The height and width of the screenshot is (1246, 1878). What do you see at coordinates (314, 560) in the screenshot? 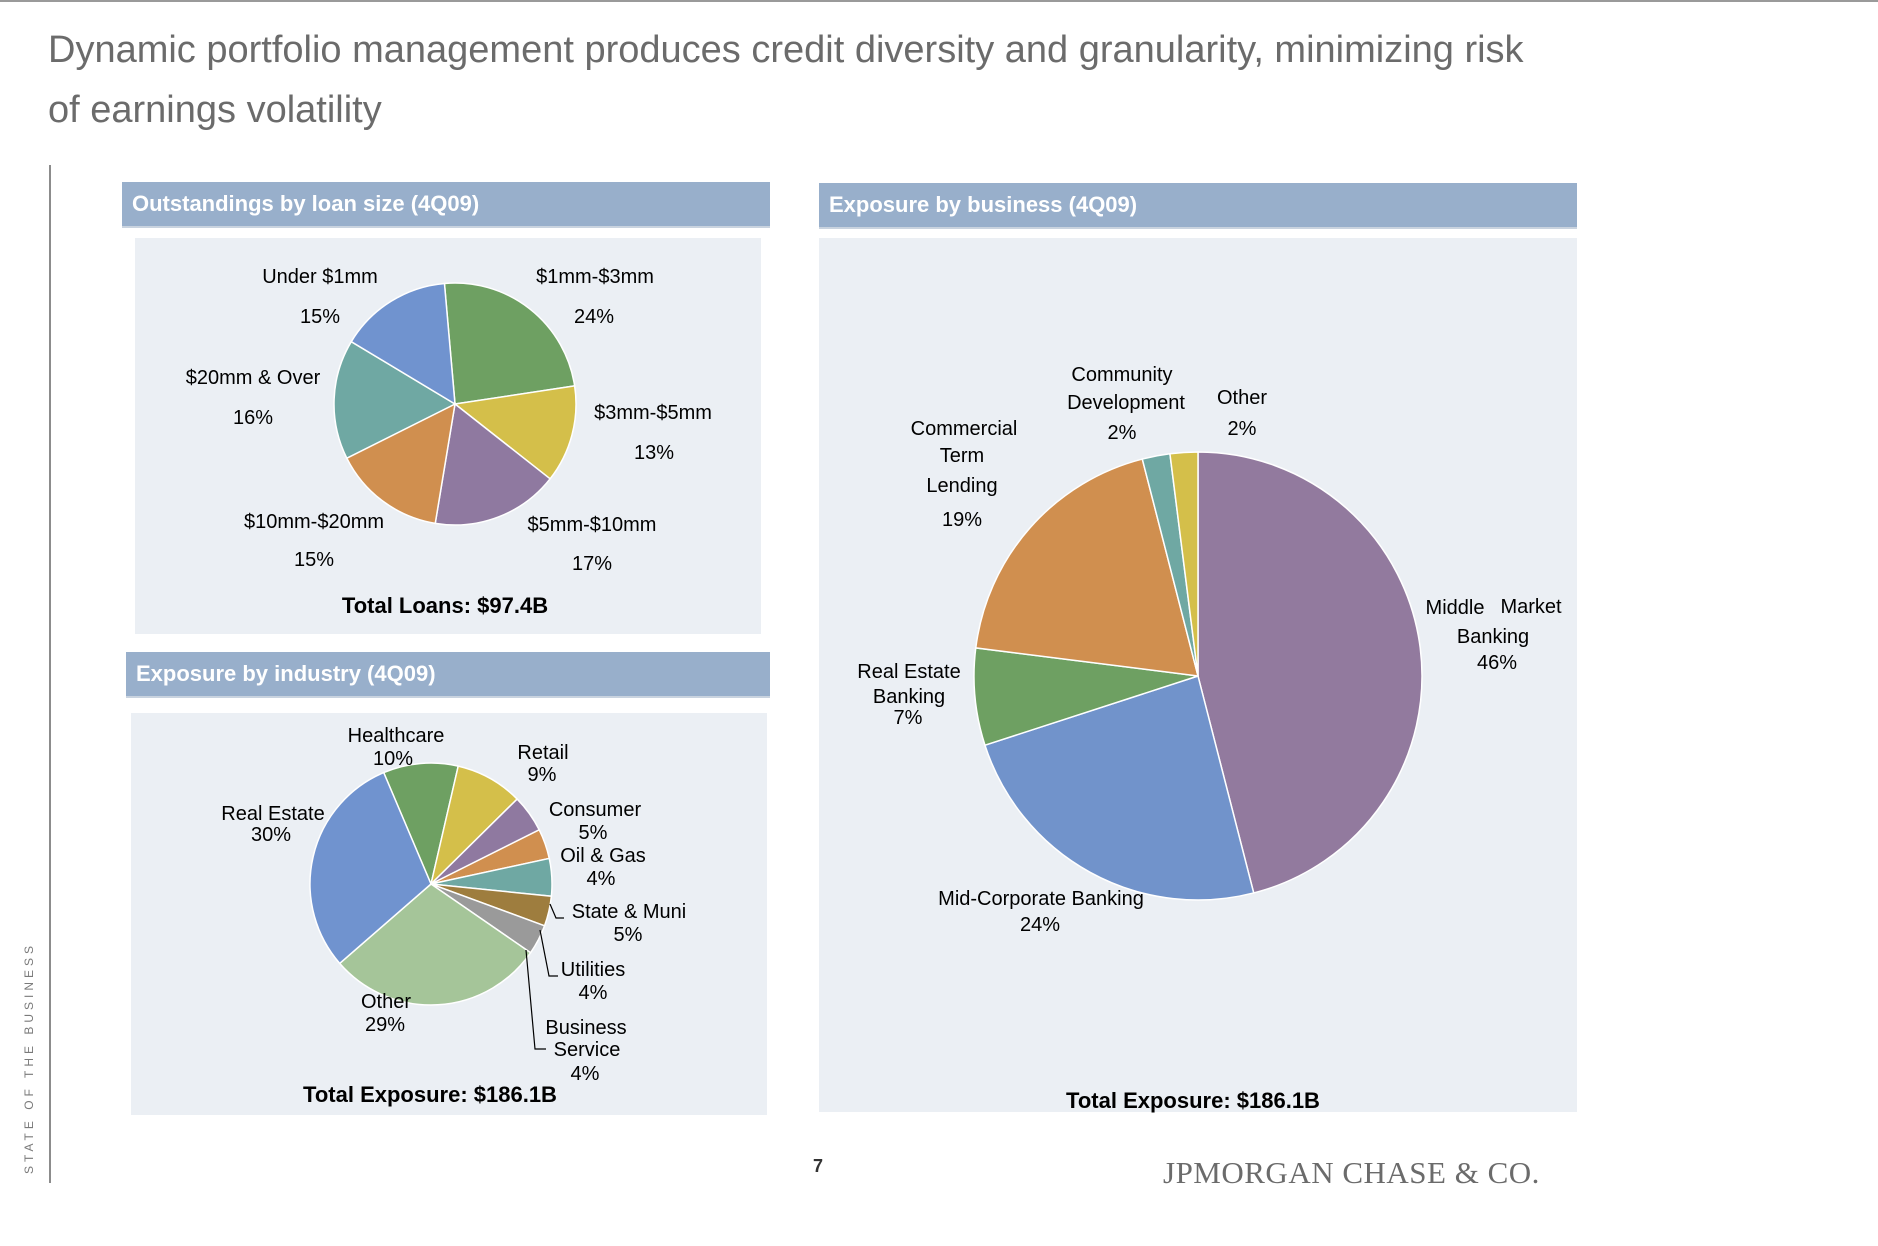
I see `pct-10mm-20mm: 15%` at bounding box center [314, 560].